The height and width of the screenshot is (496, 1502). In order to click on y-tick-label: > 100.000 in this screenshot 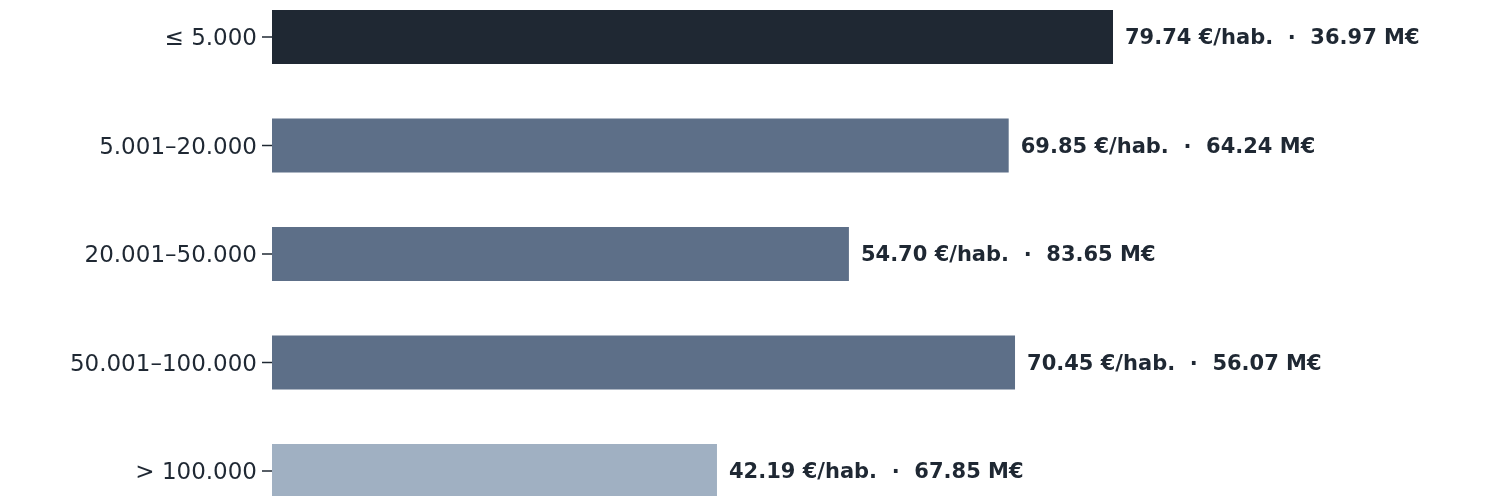, I will do `click(196, 471)`.